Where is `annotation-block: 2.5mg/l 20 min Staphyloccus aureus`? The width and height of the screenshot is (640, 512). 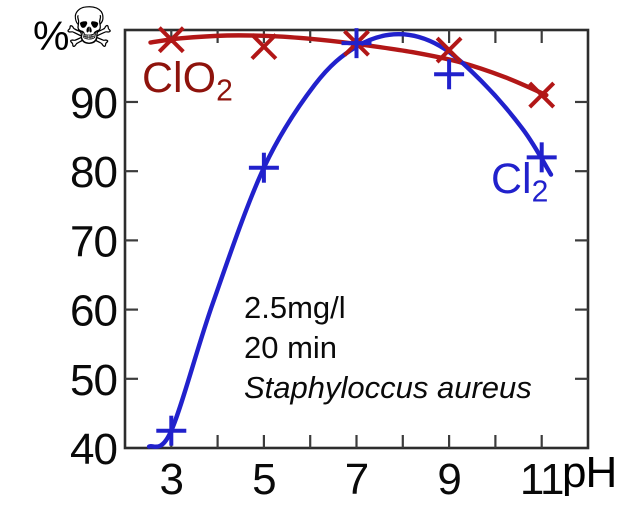
annotation-block: 2.5mg/l 20 min Staphyloccus aureus is located at coordinates (388, 348).